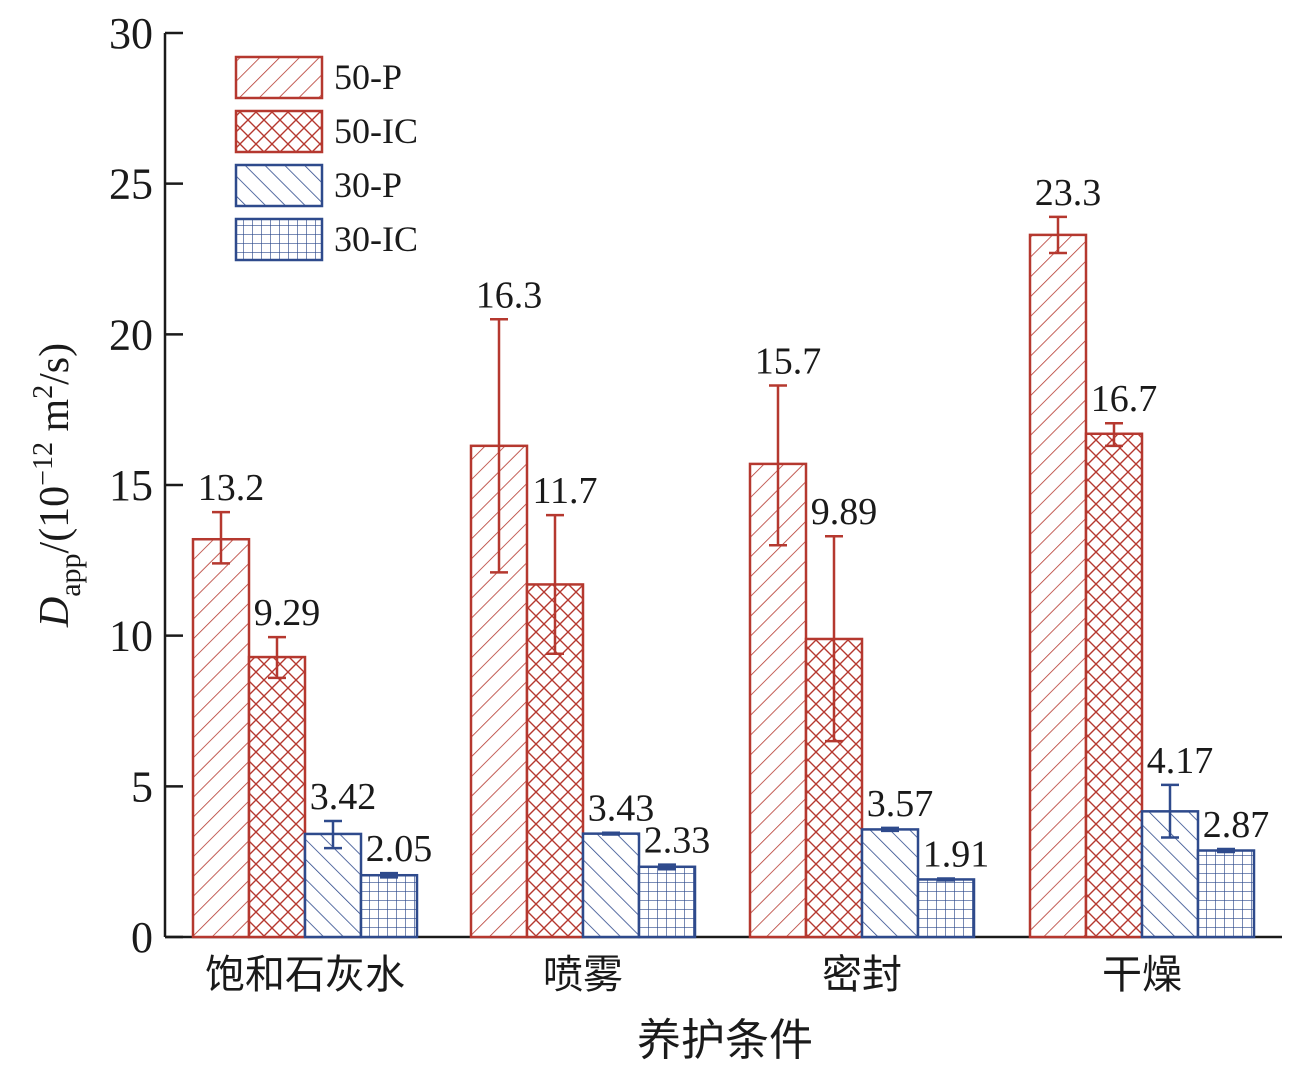 This screenshot has width=1299, height=1073. I want to click on legend-label: 30-P, so click(368, 185).